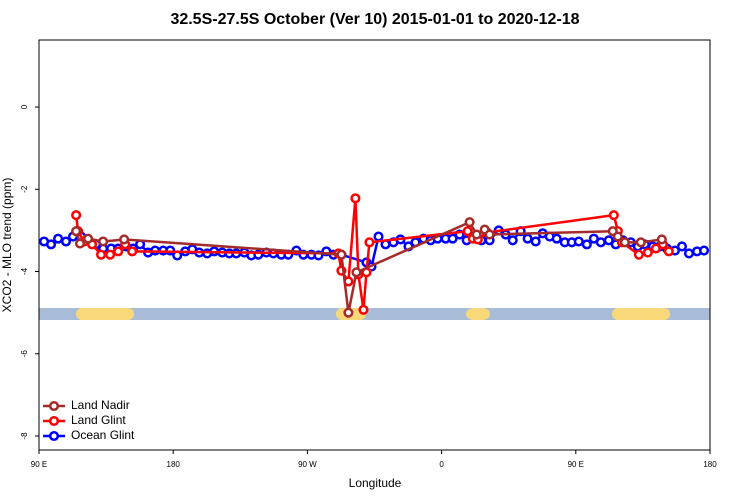 The width and height of the screenshot is (750, 500). Describe the element at coordinates (307, 464) in the screenshot. I see `x-tick-label: 90 W` at that location.